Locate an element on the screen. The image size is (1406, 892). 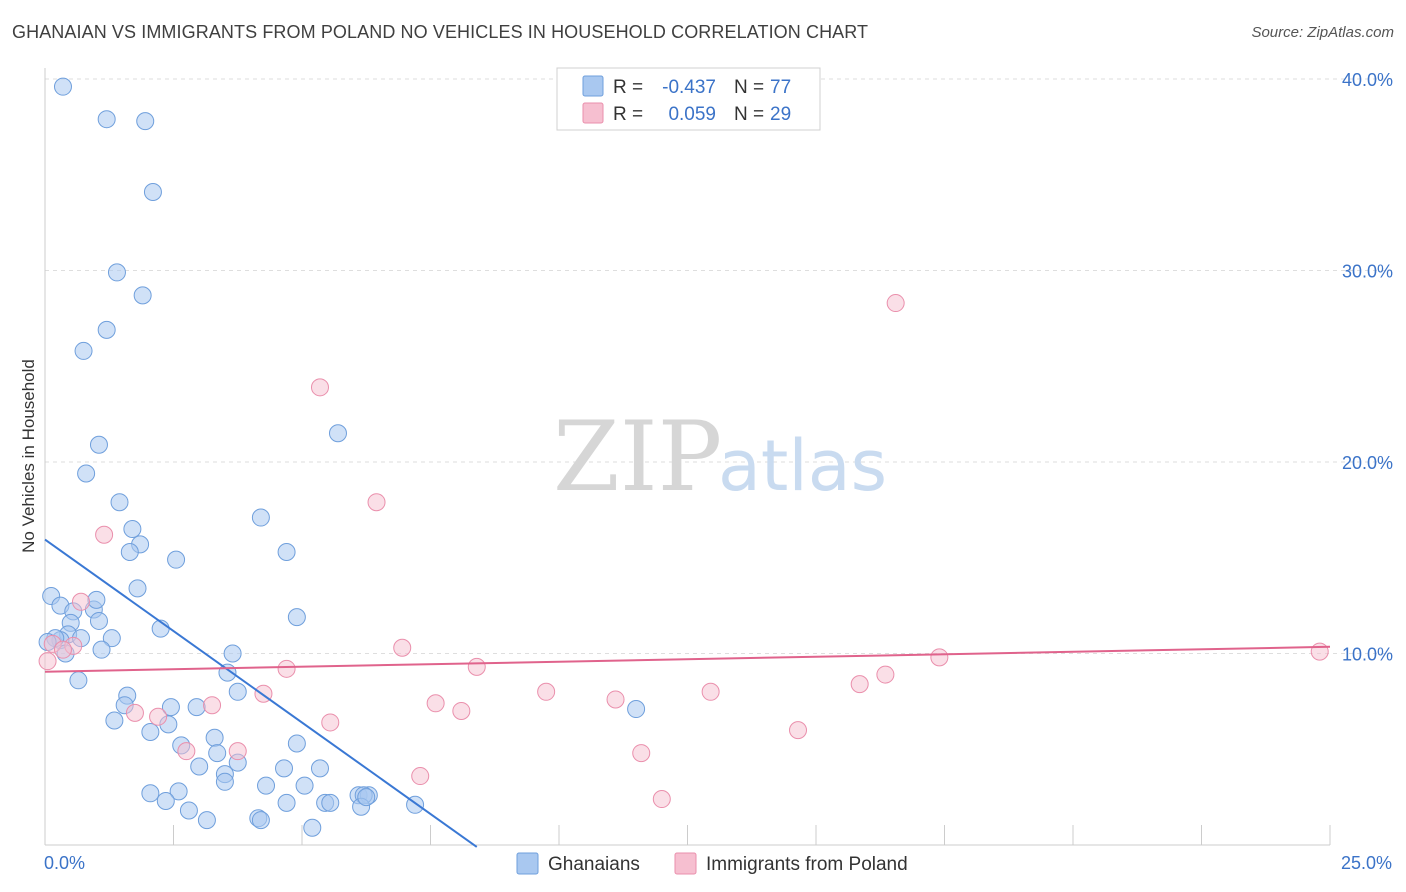
watermark: ZIP atlas is located at coordinates (720, 457).